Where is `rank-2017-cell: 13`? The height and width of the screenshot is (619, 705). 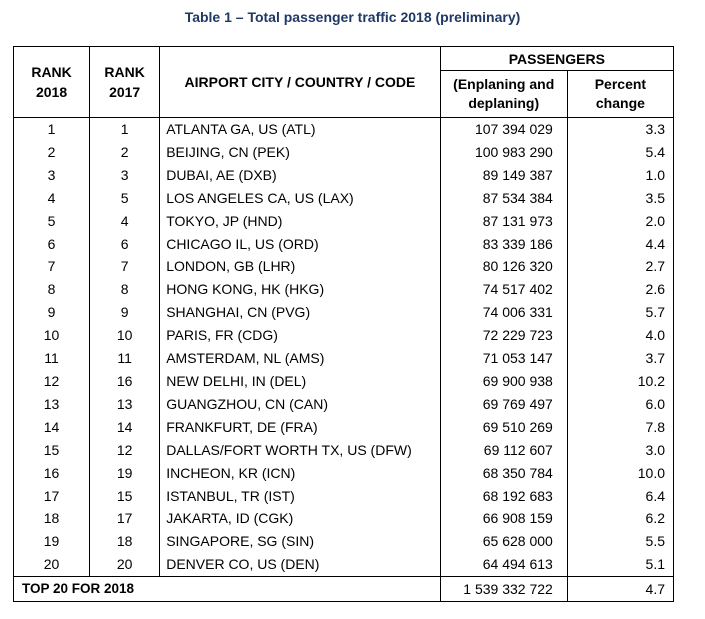
rank-2017-cell: 13 is located at coordinates (125, 404).